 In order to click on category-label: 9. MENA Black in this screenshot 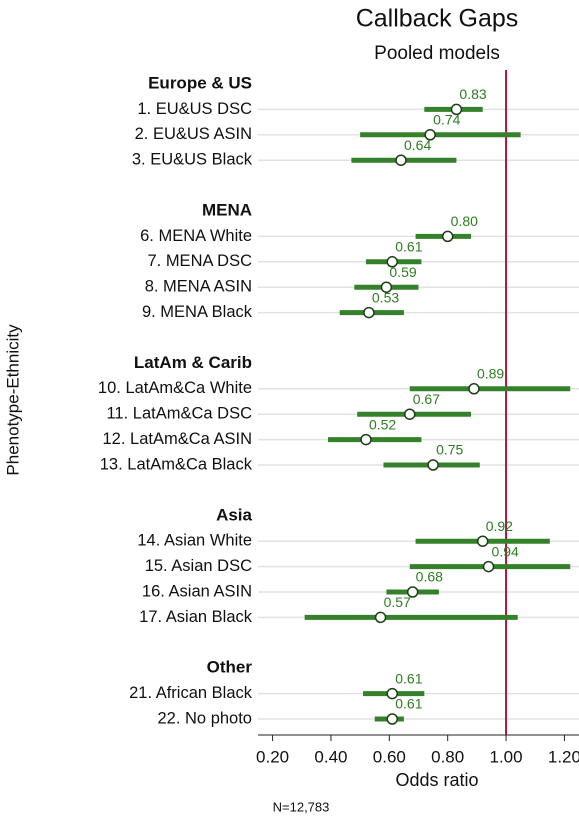, I will do `click(197, 312)`.